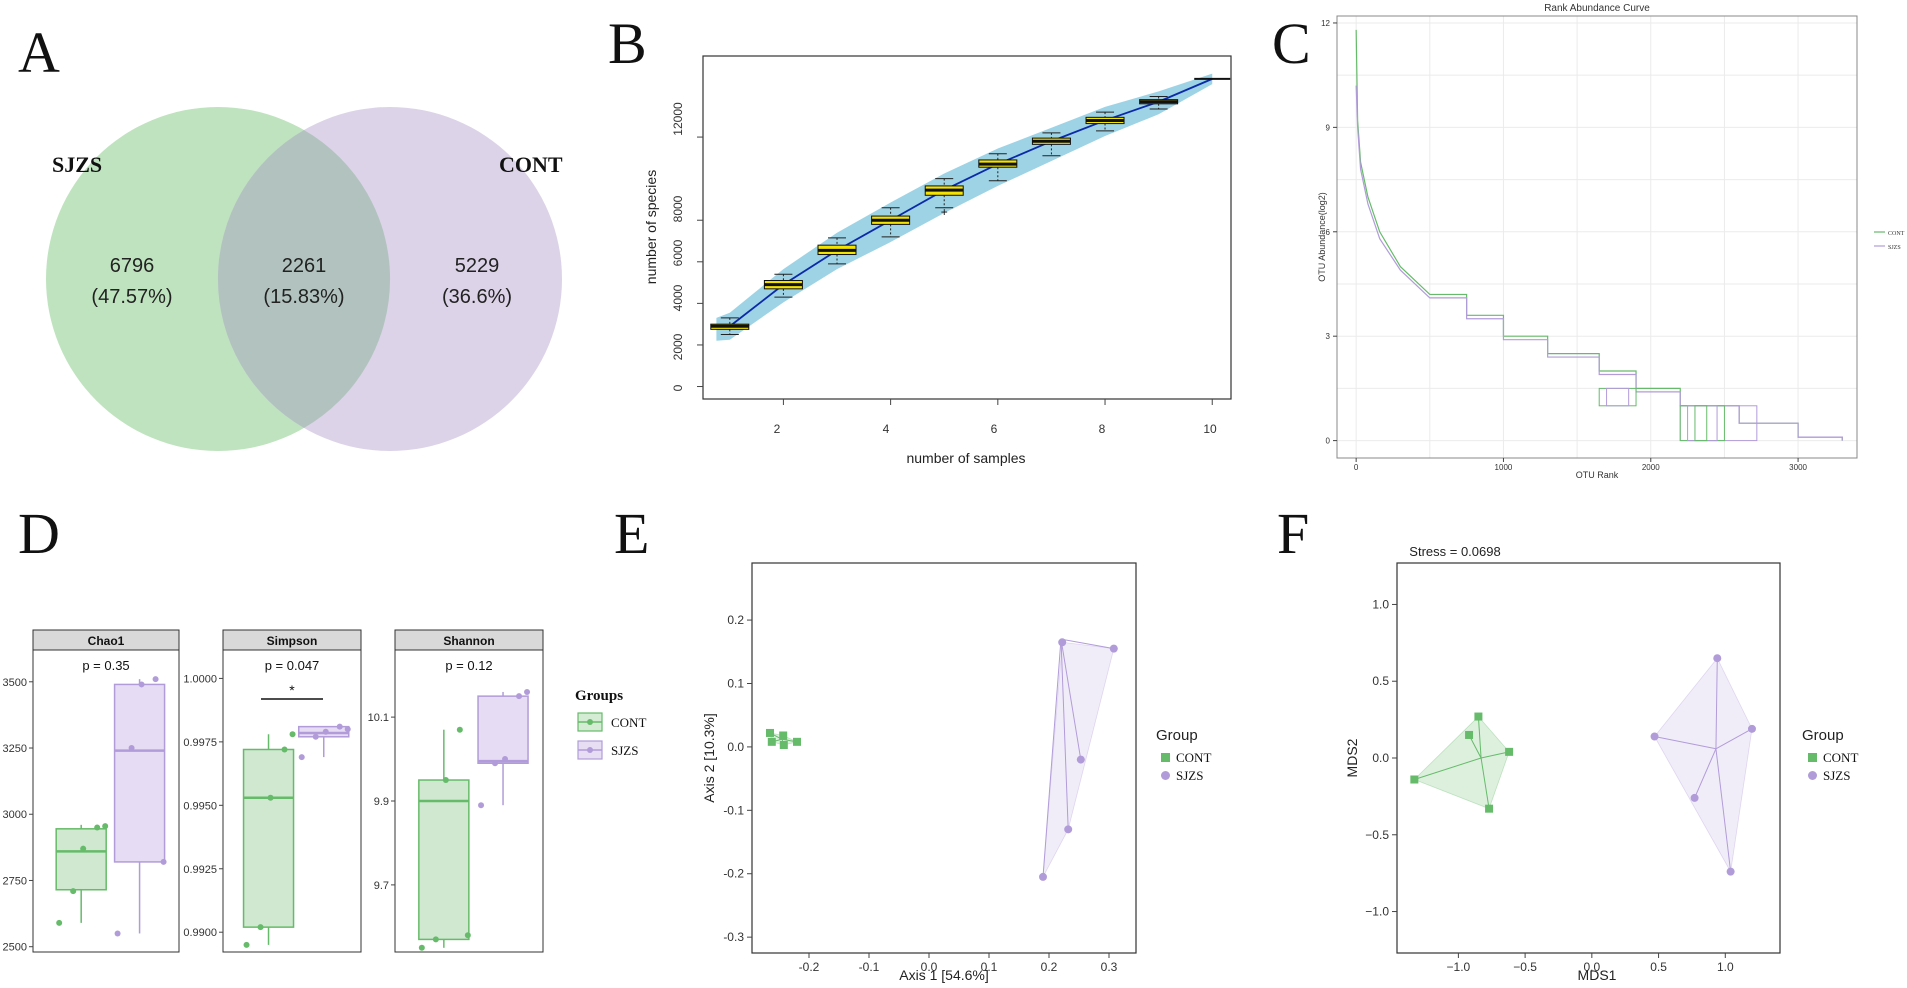  I want to click on x-tick-label: 0.2, so click(1049, 967).